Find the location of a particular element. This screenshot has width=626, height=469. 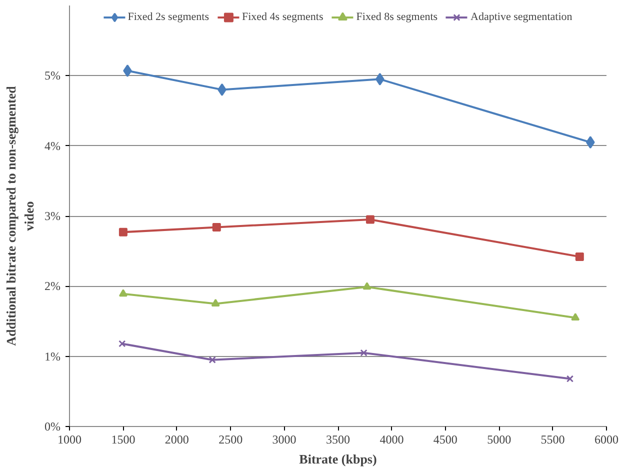

y-tick-label: 1% is located at coordinates (52, 356).